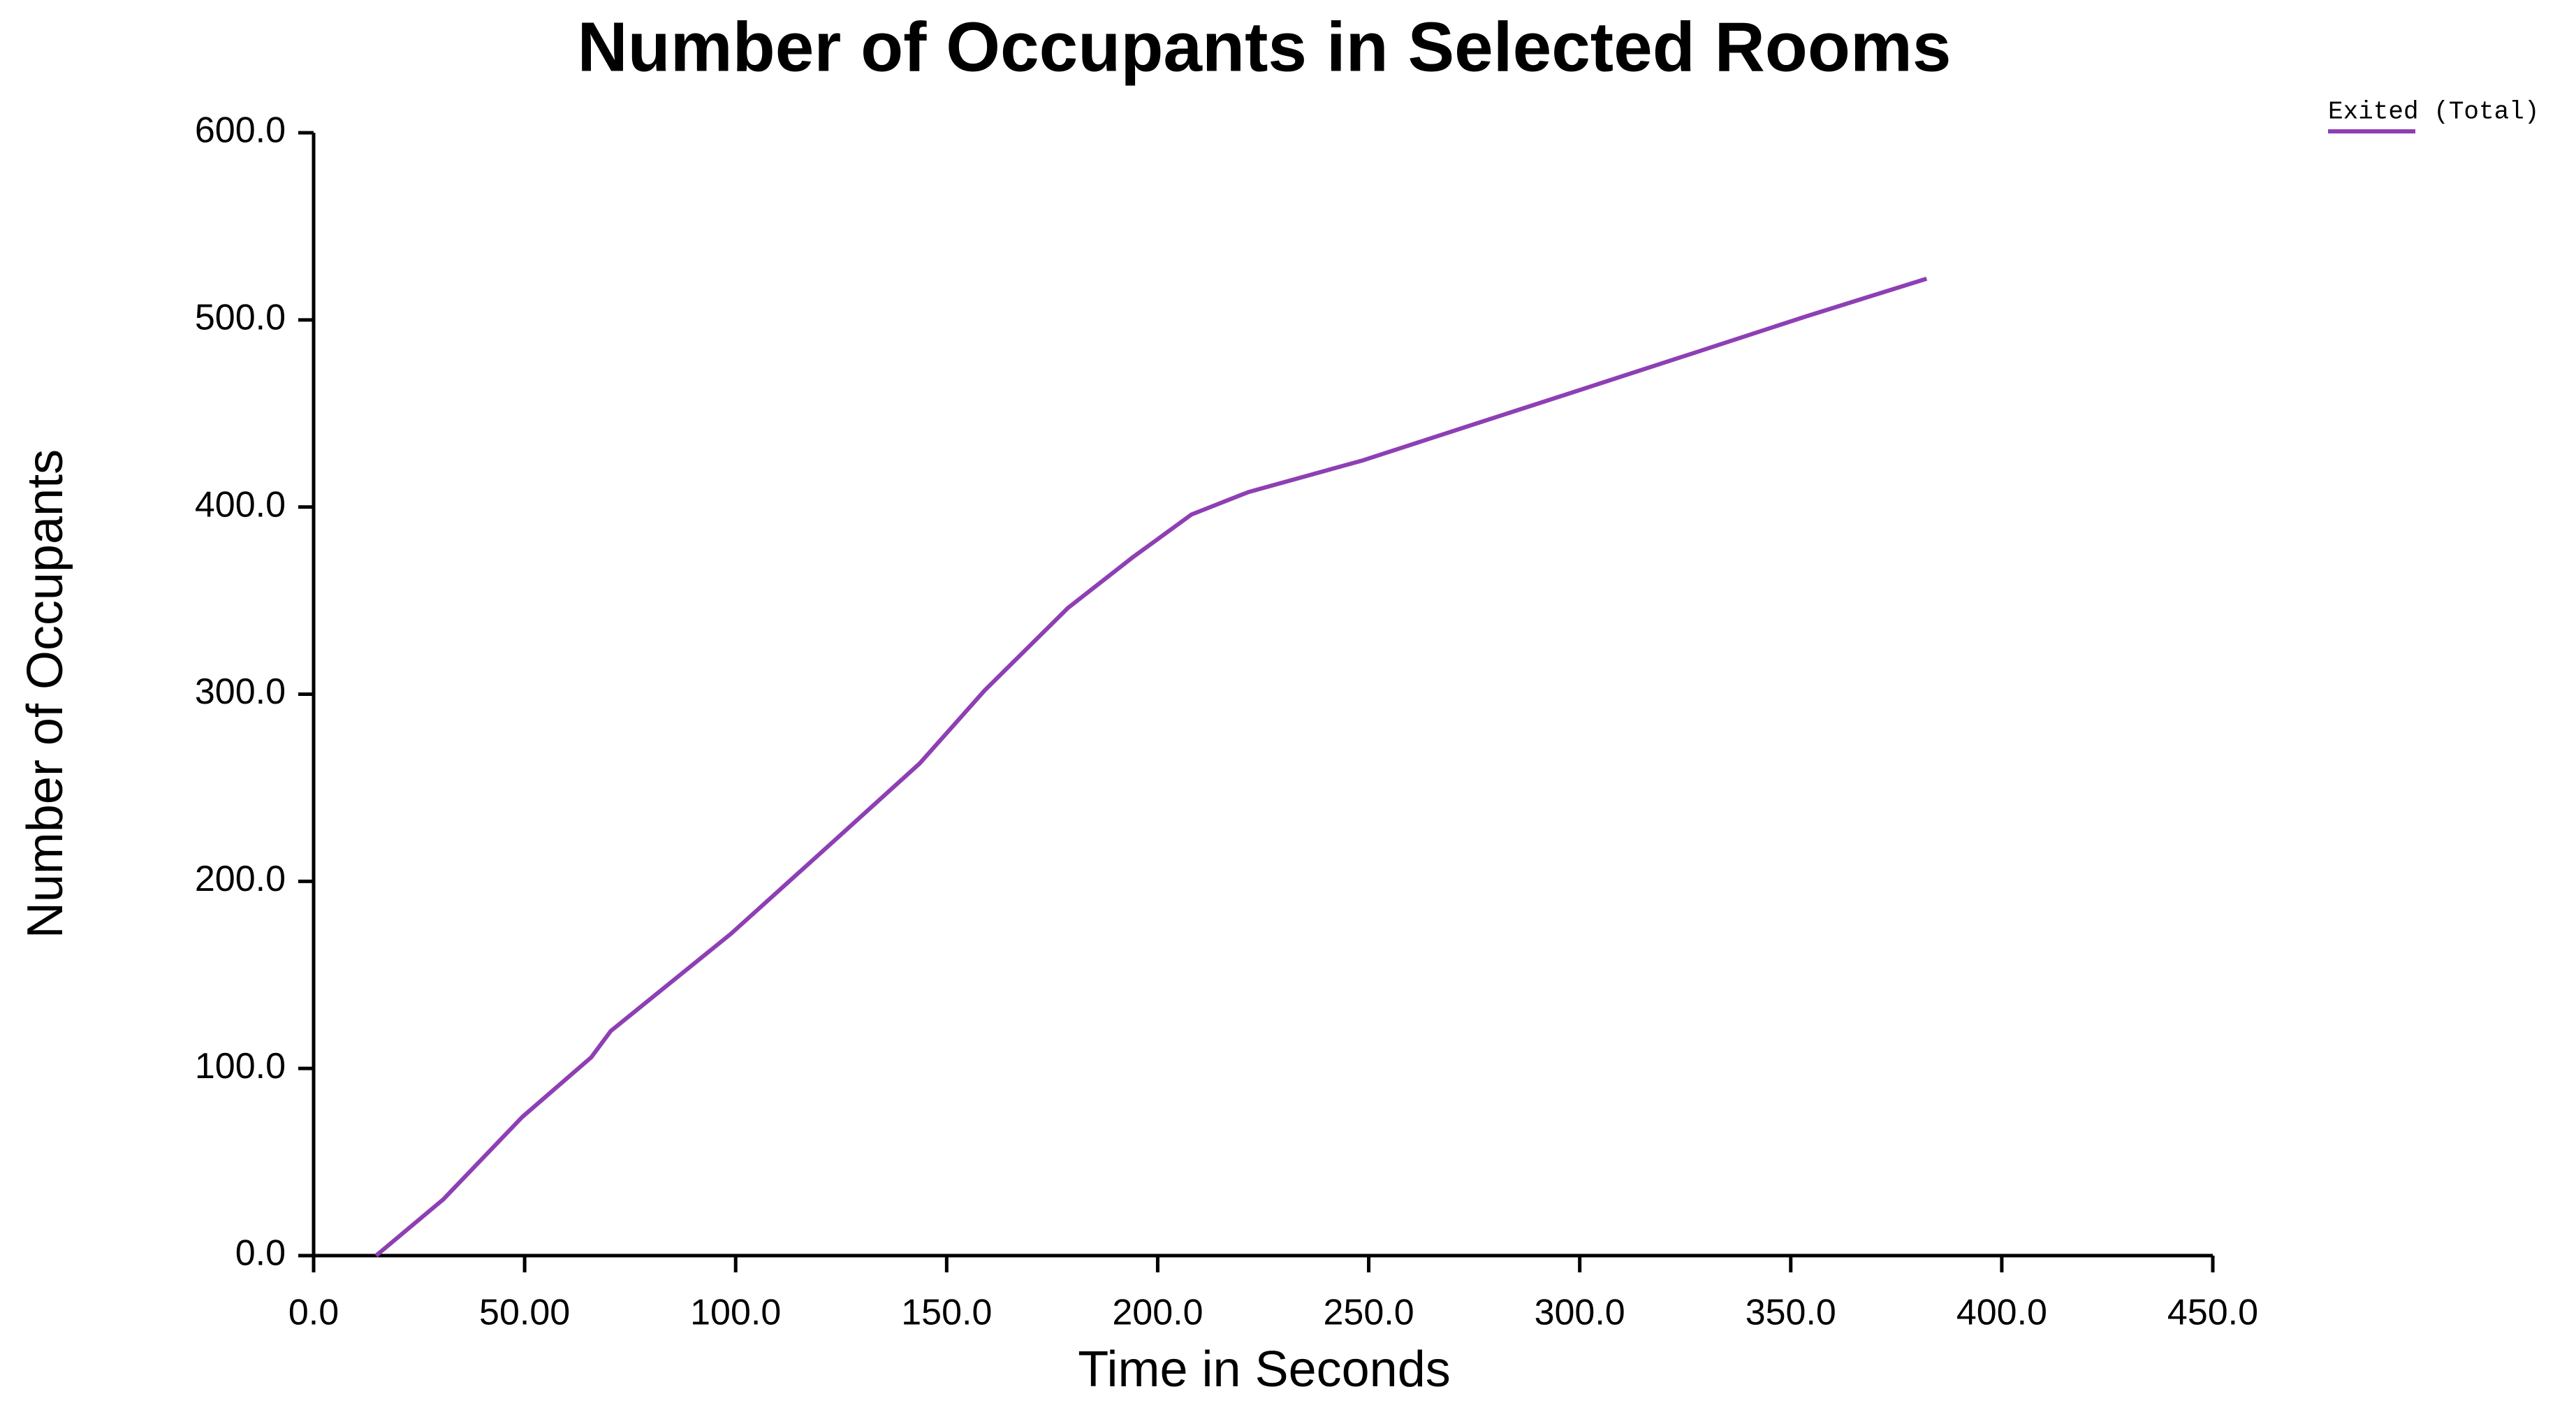 The height and width of the screenshot is (1424, 2576). What do you see at coordinates (45, 693) in the screenshot?
I see `y-axis-title: Number of Occupants` at bounding box center [45, 693].